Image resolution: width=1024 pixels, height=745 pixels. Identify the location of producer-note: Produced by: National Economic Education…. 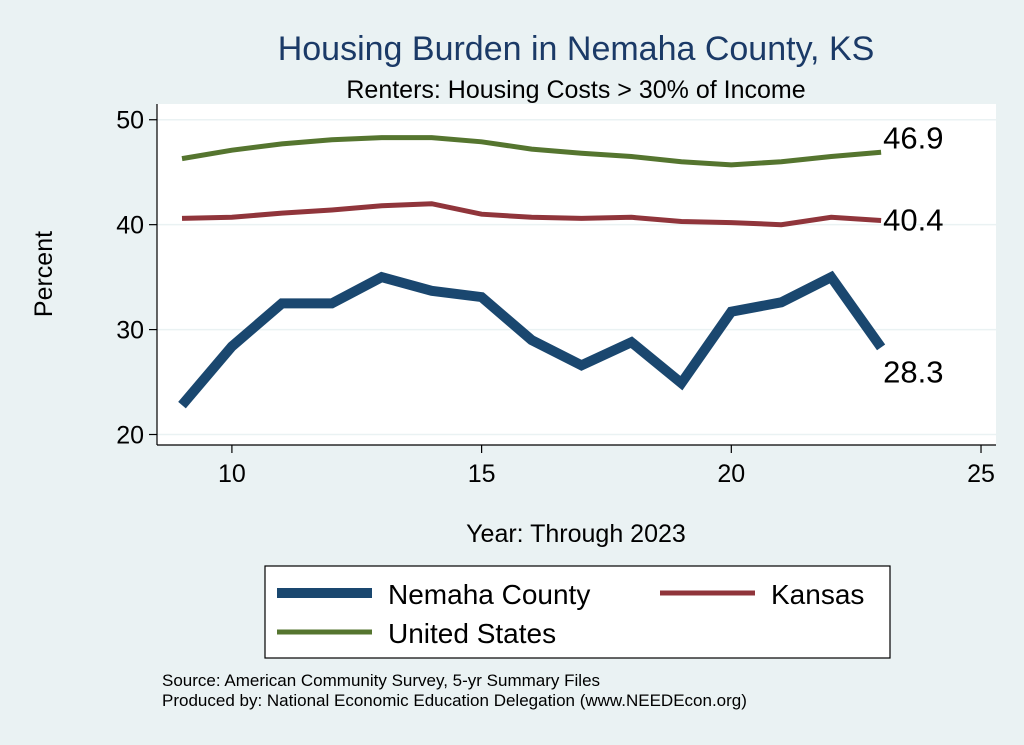
(454, 700).